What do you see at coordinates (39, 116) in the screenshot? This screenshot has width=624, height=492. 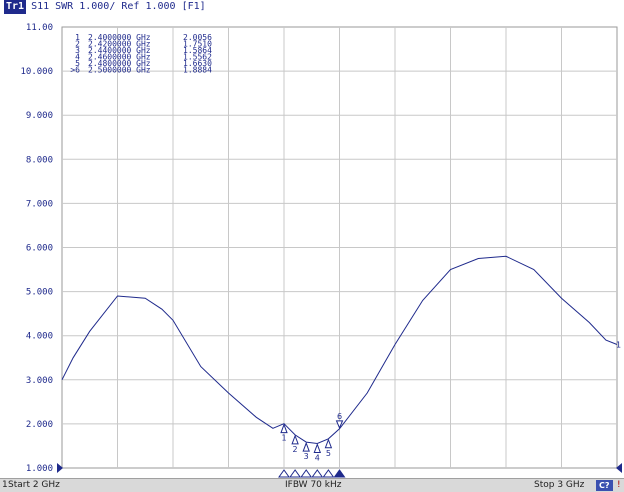 I see `y-tick-label: 9.000` at bounding box center [39, 116].